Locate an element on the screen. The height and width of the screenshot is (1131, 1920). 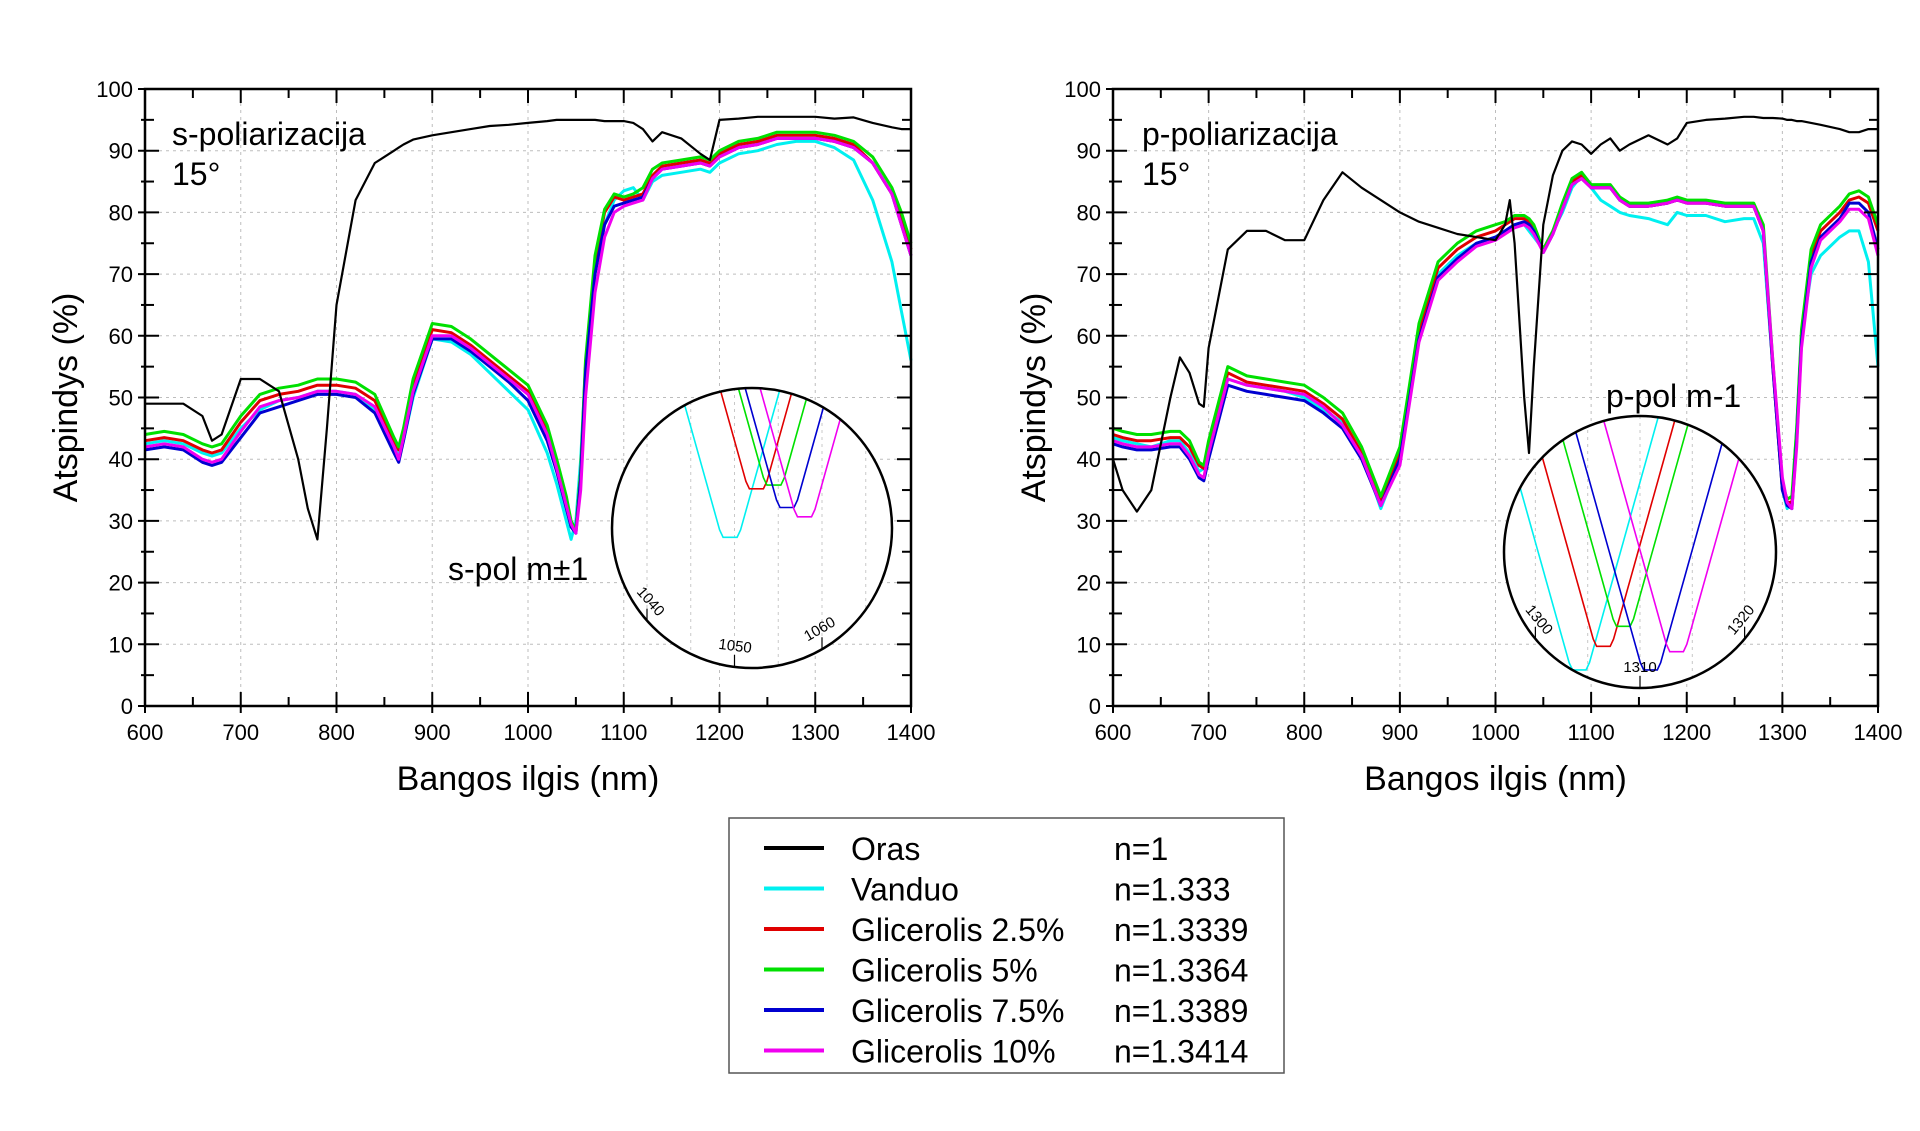
legend-refractive-index: n=1.3414 is located at coordinates (1181, 1052).